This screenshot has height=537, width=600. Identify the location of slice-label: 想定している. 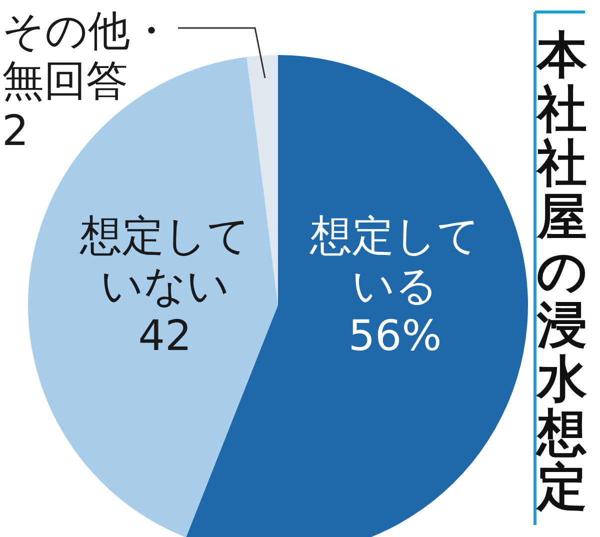
(394, 260).